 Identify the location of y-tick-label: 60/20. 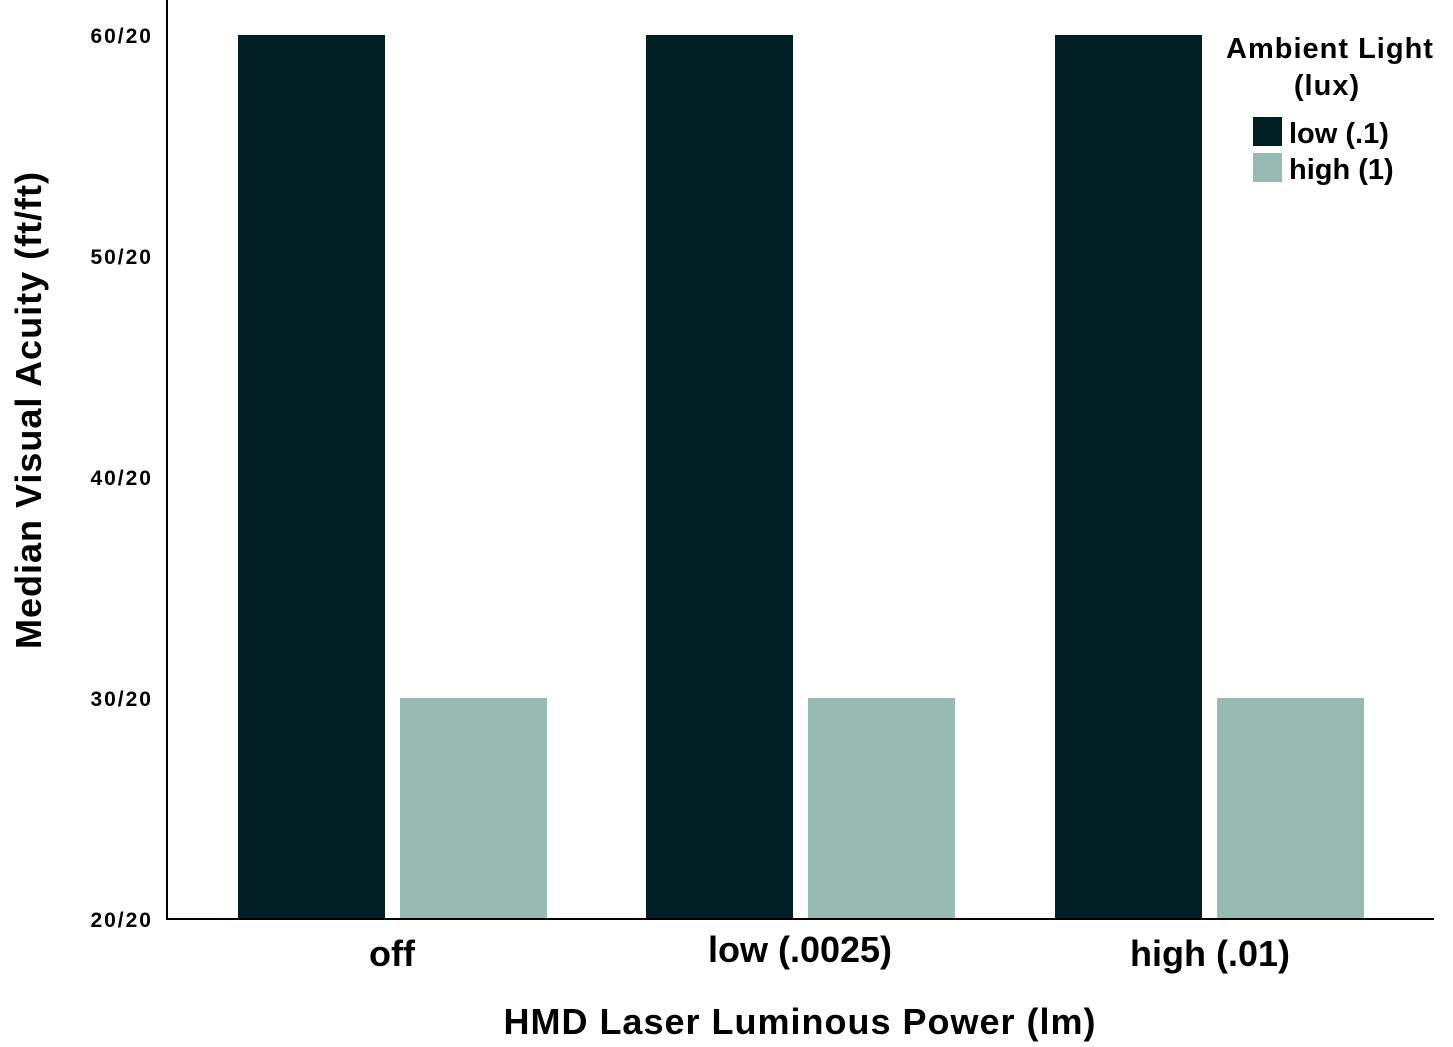
(121, 36).